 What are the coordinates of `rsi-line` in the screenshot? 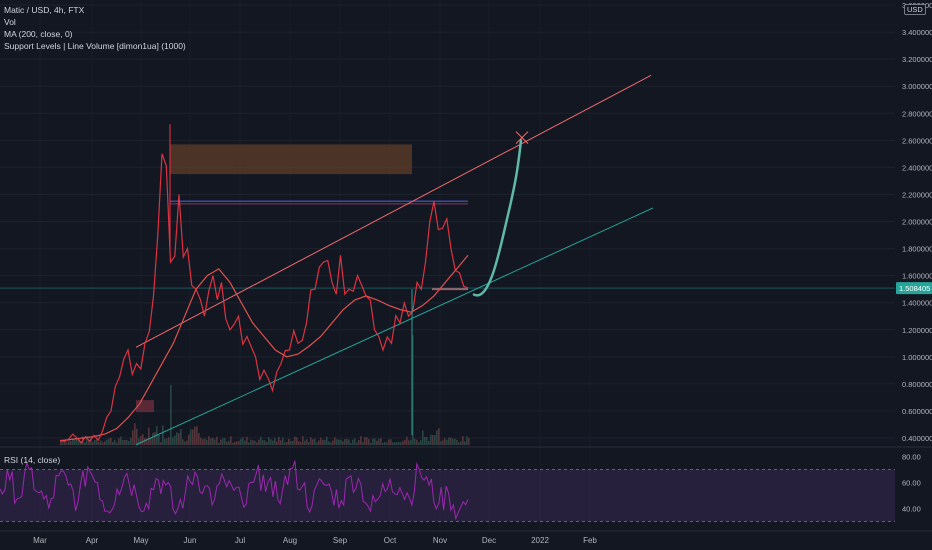 It's located at (234, 490).